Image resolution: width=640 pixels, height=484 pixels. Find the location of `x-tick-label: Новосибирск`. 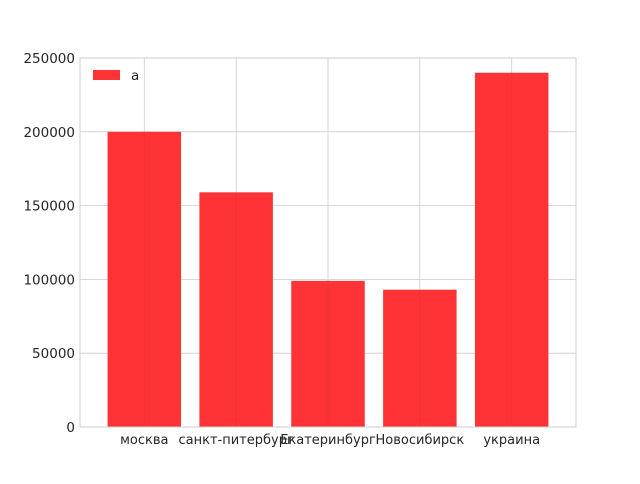

x-tick-label: Новосибирск is located at coordinates (420, 440).